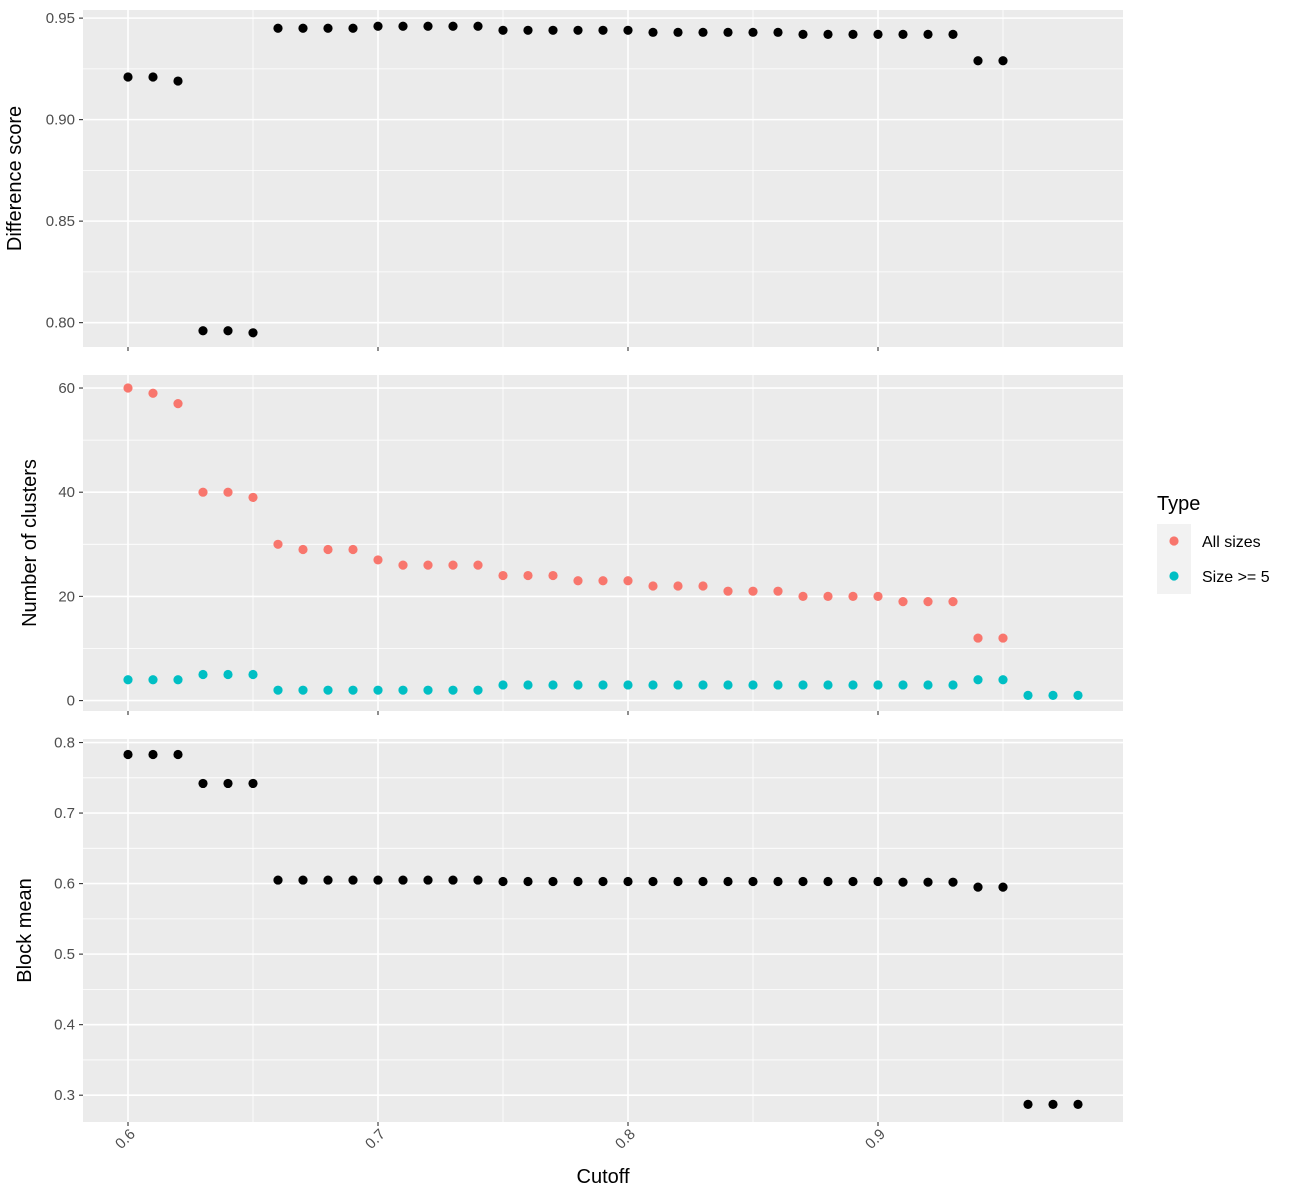 Image resolution: width=1300 pixels, height=1200 pixels. What do you see at coordinates (66, 388) in the screenshot?
I see `y-tick-label: 60` at bounding box center [66, 388].